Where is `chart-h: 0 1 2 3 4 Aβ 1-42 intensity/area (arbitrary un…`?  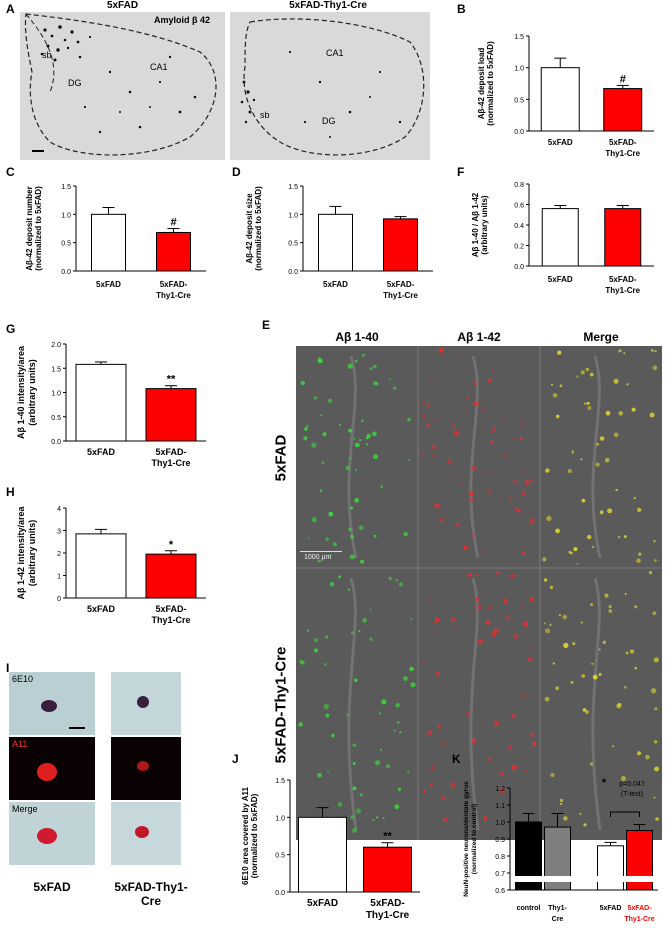
chart-h: 0 1 2 3 4 Aβ 1-42 intensity/area (arbitrary un… is located at coordinates (111, 565).